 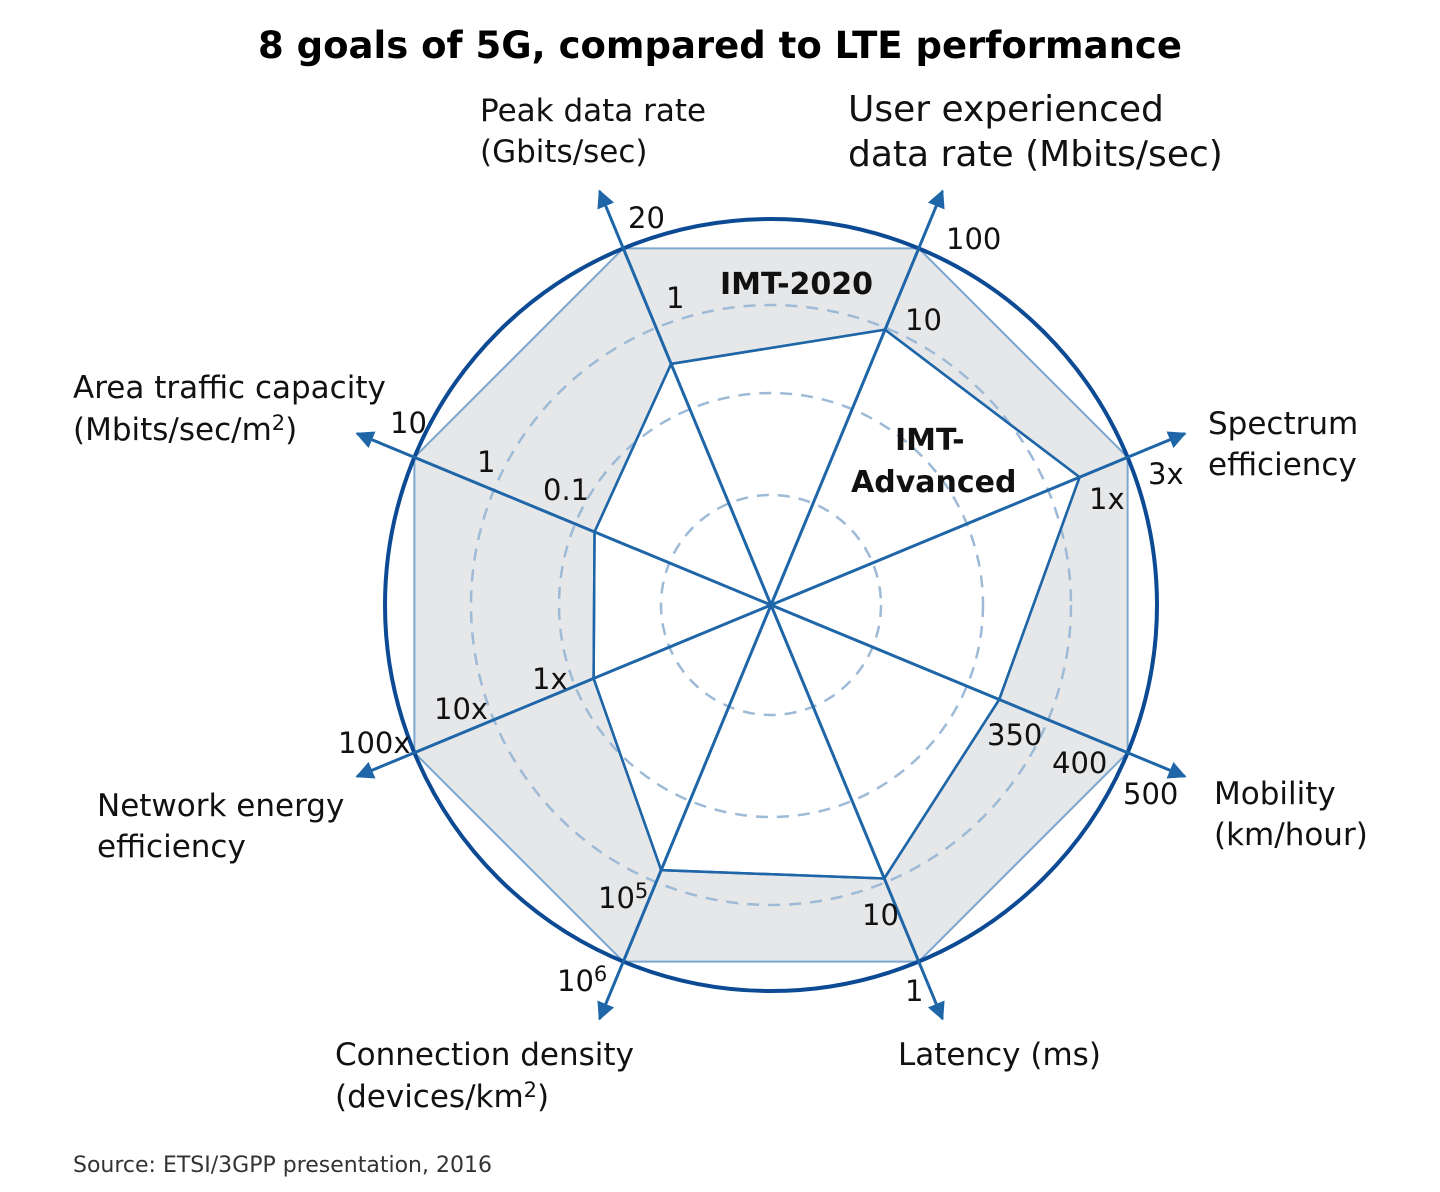 I want to click on tick-label: 10x, so click(x=461, y=709).